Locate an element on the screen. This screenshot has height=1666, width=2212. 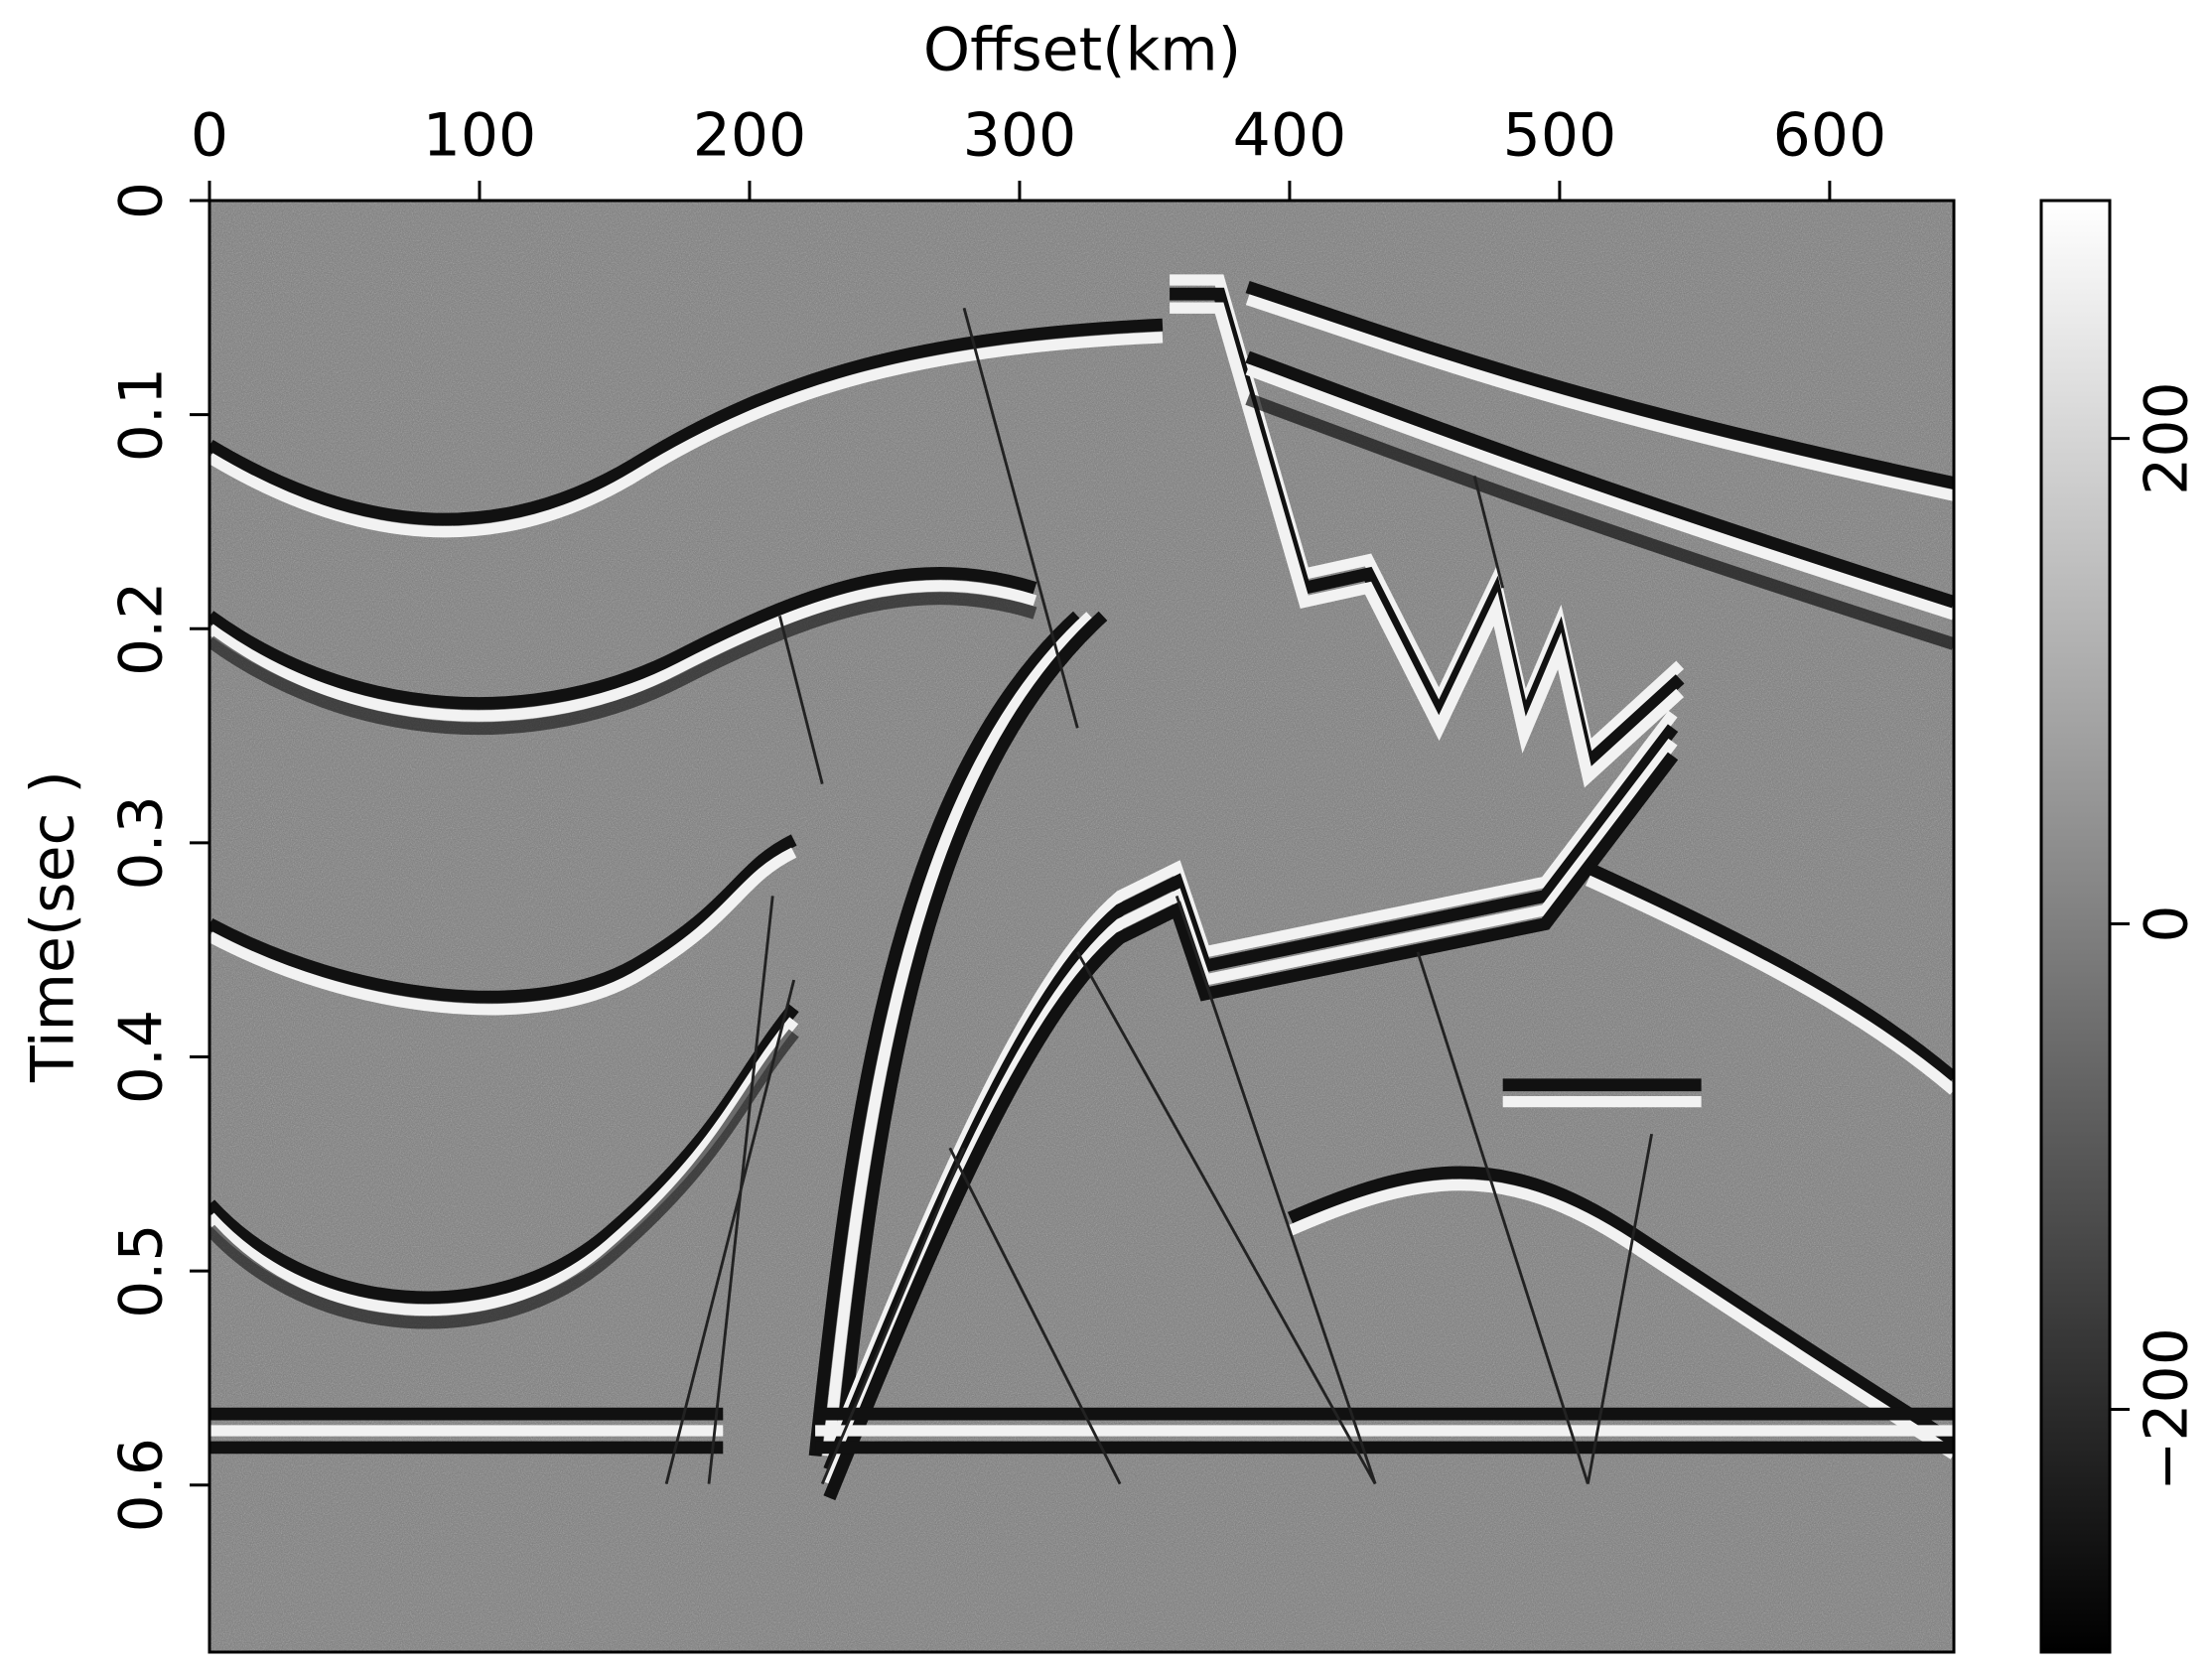
x-axis-label: Offset(km) is located at coordinates (1082, 50).